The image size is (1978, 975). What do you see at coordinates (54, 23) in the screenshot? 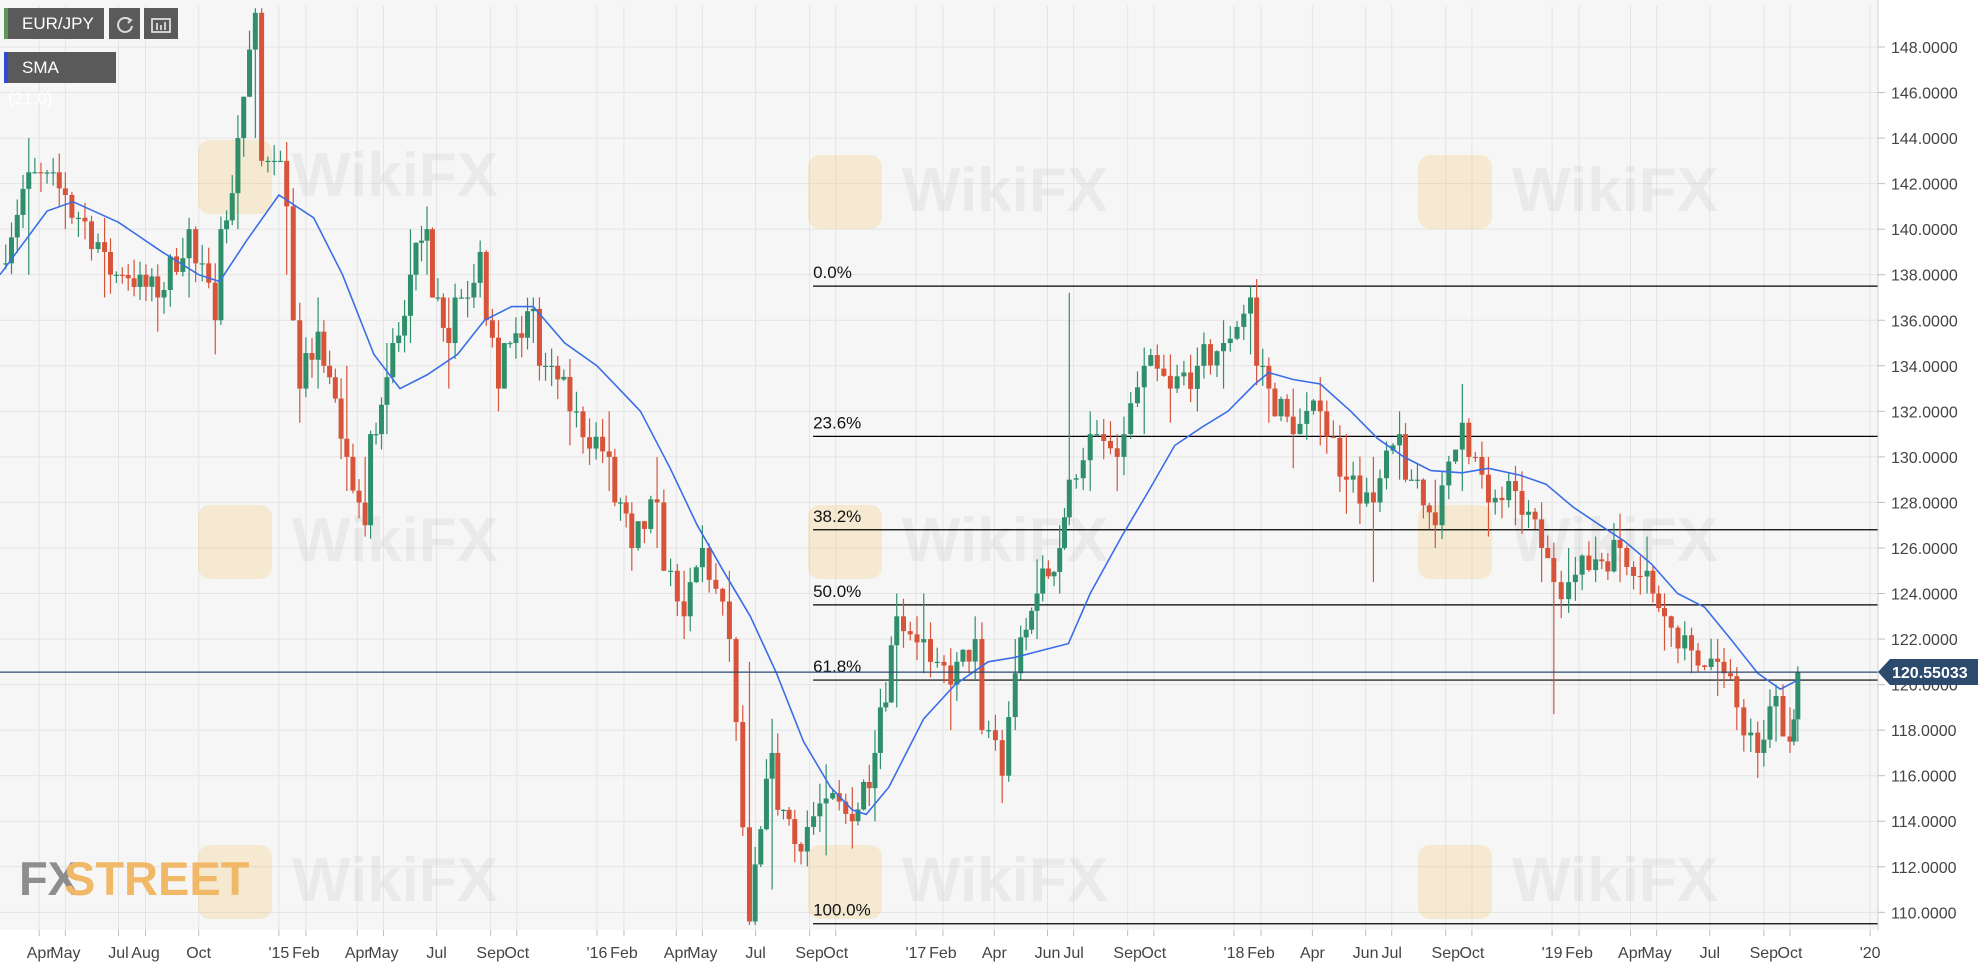
I see `symbol-badge: EUR/JPY` at bounding box center [54, 23].